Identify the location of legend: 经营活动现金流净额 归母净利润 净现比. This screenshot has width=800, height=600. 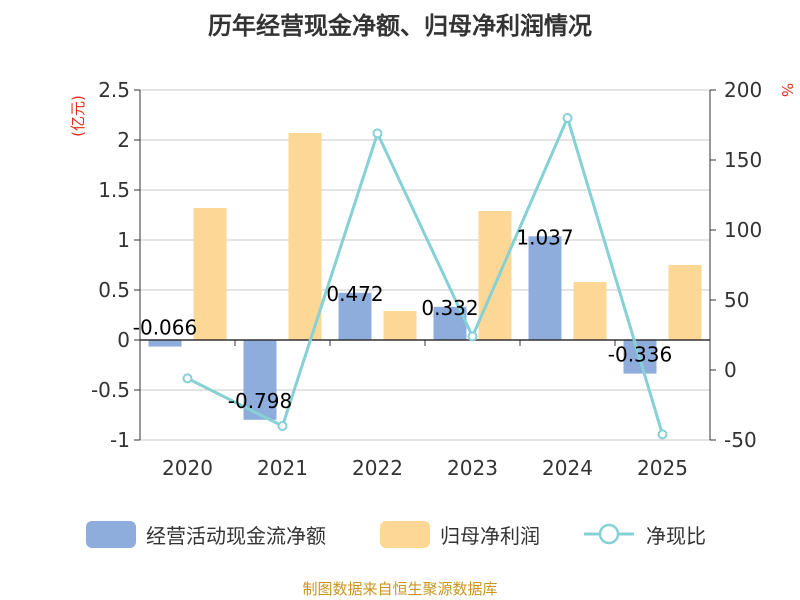
(400, 534).